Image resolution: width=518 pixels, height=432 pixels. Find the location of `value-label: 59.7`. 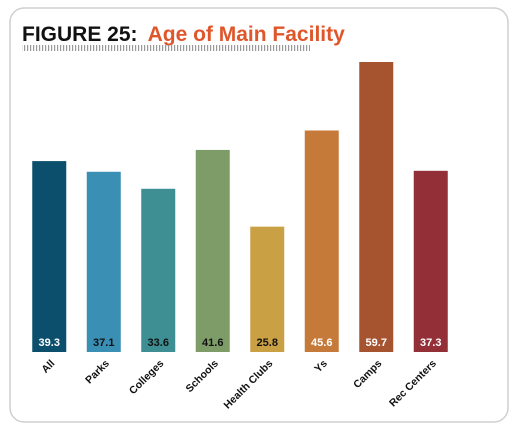

value-label: 59.7 is located at coordinates (376, 343).